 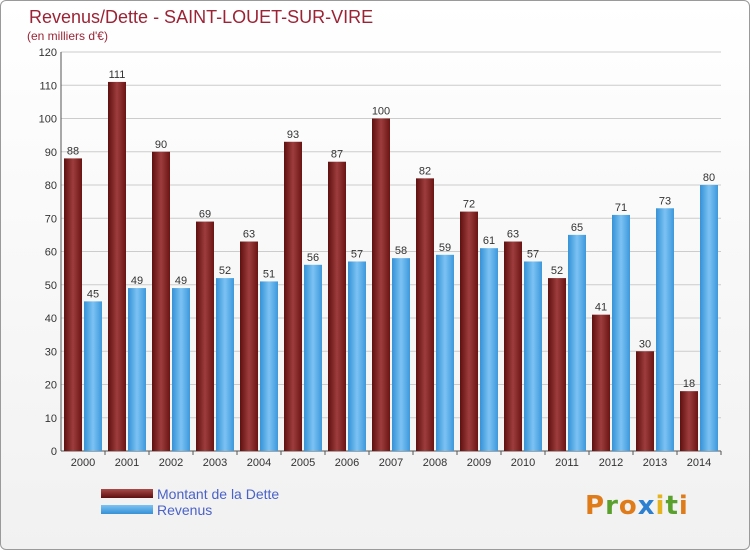 What do you see at coordinates (513, 235) in the screenshot?
I see `data-label-dette: 63` at bounding box center [513, 235].